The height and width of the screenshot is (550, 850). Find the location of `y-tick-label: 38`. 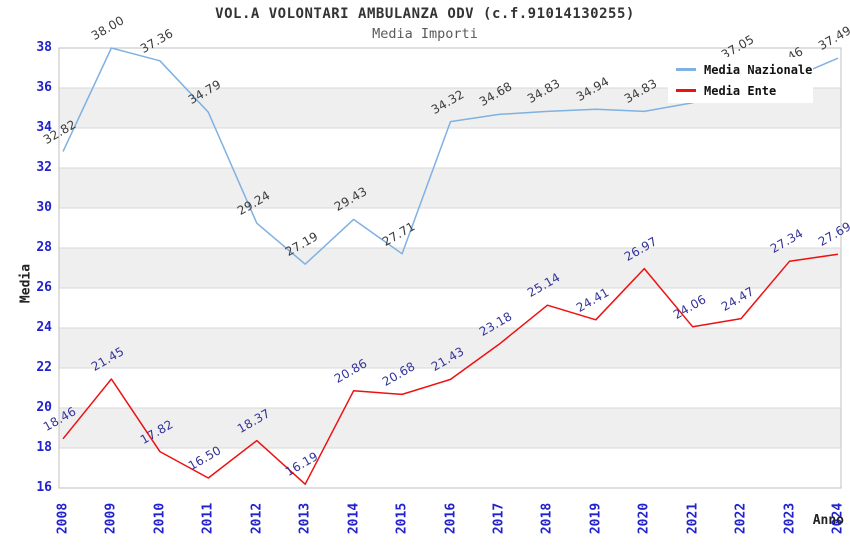

y-tick-label: 38 is located at coordinates (44, 47).